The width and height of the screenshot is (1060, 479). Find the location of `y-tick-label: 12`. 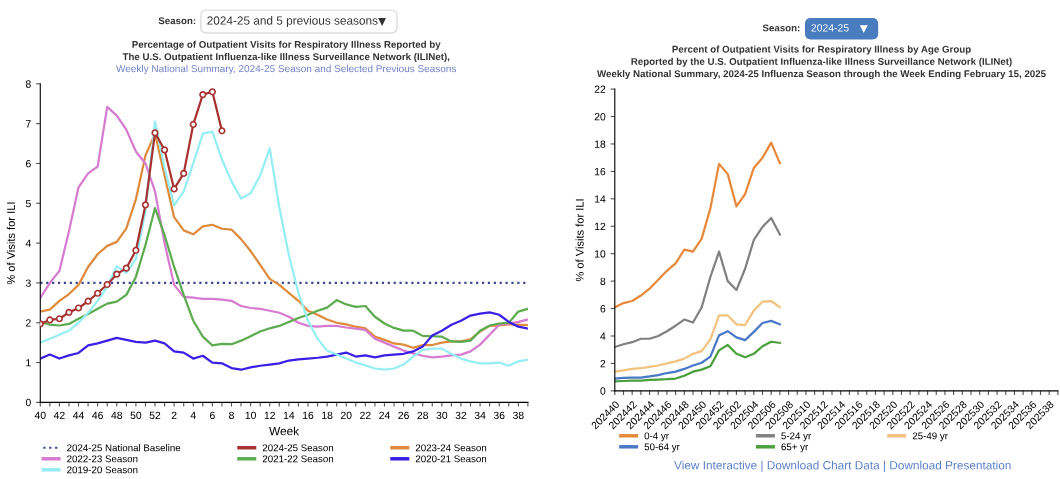

y-tick-label: 12 is located at coordinates (600, 226).